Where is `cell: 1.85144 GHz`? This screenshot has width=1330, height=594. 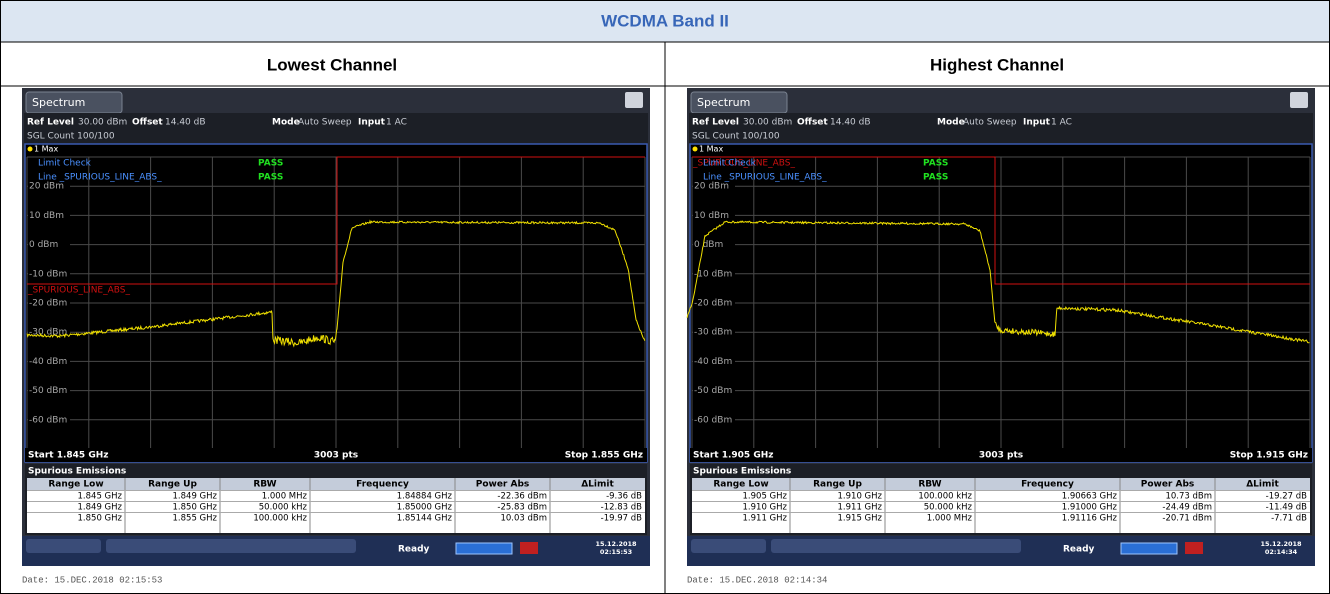
cell: 1.85144 GHz is located at coordinates (425, 519).